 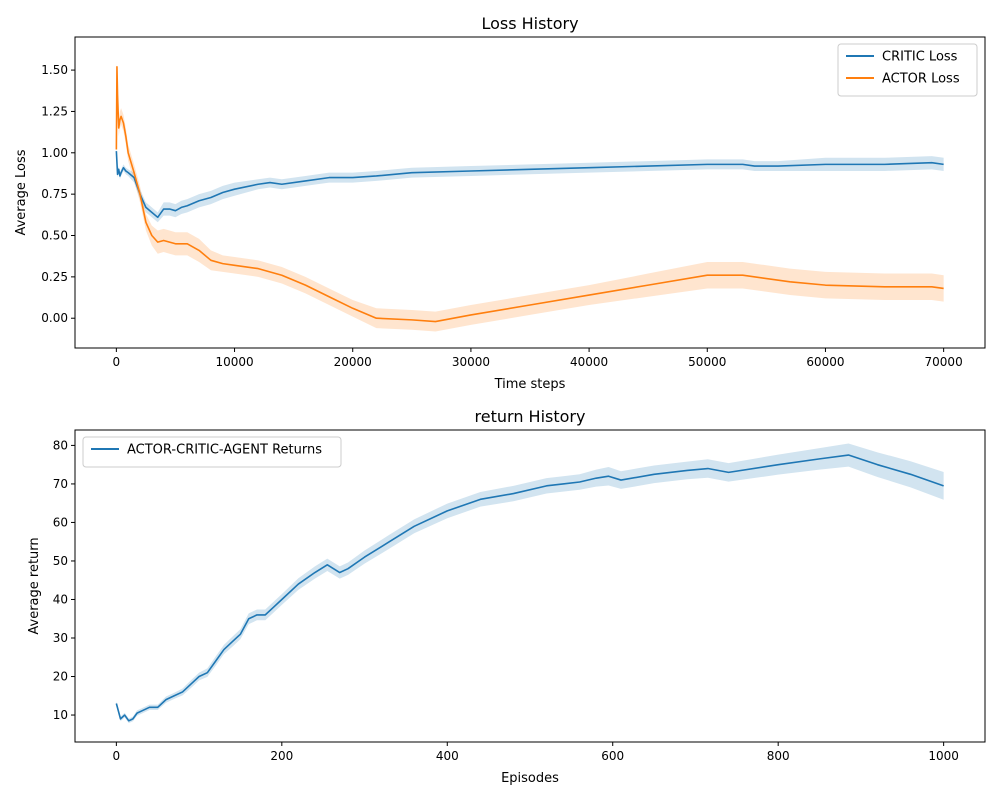 I want to click on y-tick-label: 10, so click(x=60, y=715).